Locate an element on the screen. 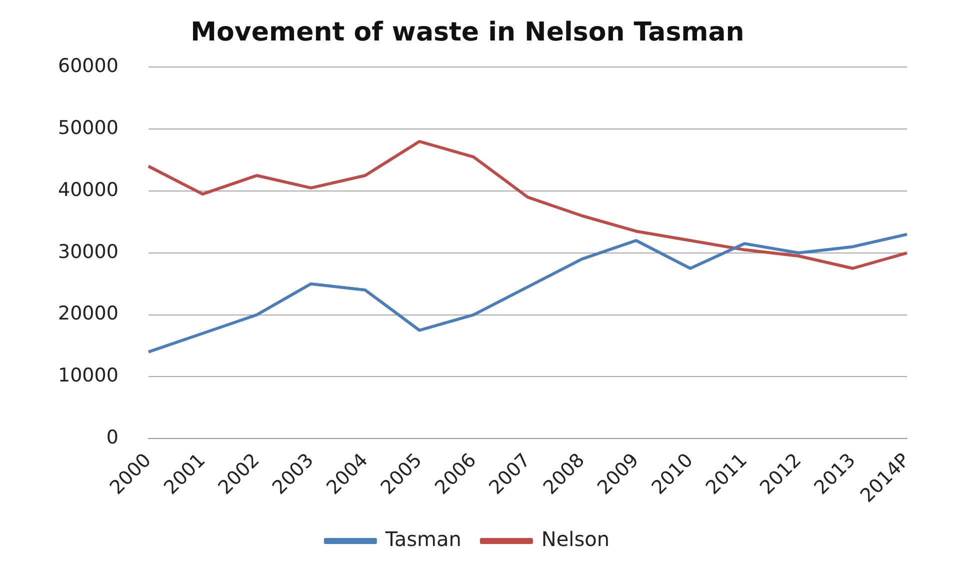 The height and width of the screenshot is (579, 955). y-tick-label: 30000 is located at coordinates (88, 251).